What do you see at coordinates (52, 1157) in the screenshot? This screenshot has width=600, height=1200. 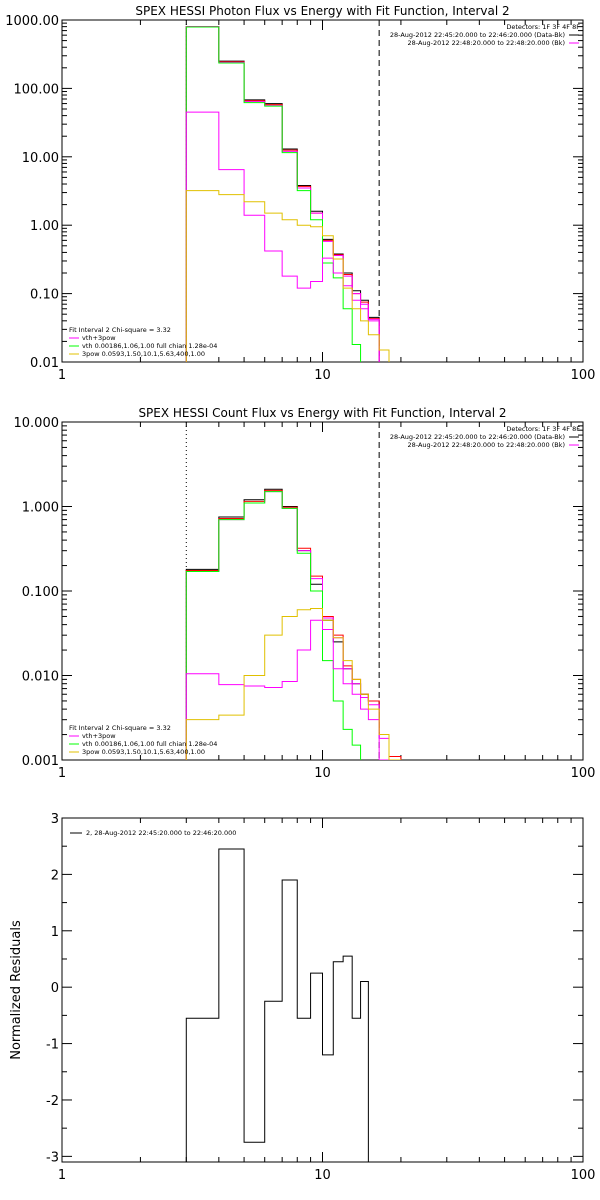 I see `y-tick-label: -3` at bounding box center [52, 1157].